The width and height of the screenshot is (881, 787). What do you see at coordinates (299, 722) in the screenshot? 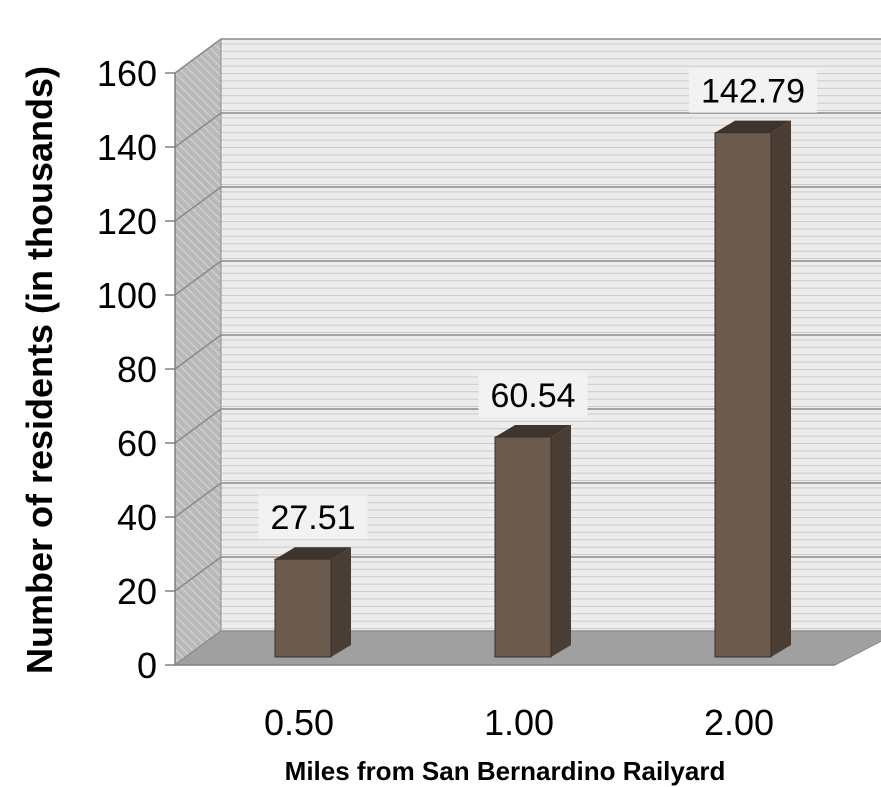
I see `x-tick-label: 0.50` at bounding box center [299, 722].